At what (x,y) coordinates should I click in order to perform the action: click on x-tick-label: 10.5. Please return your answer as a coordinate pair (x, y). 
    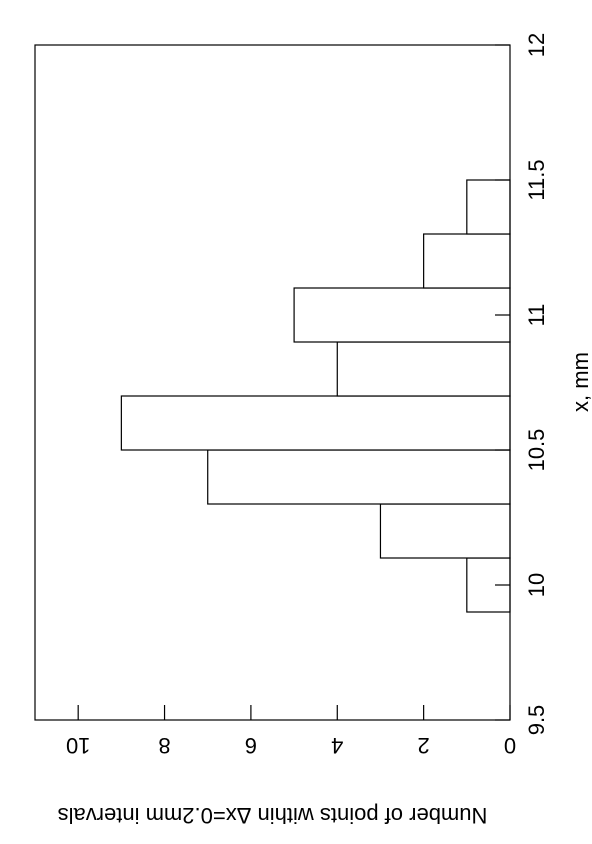
    Looking at the image, I should click on (536, 450).